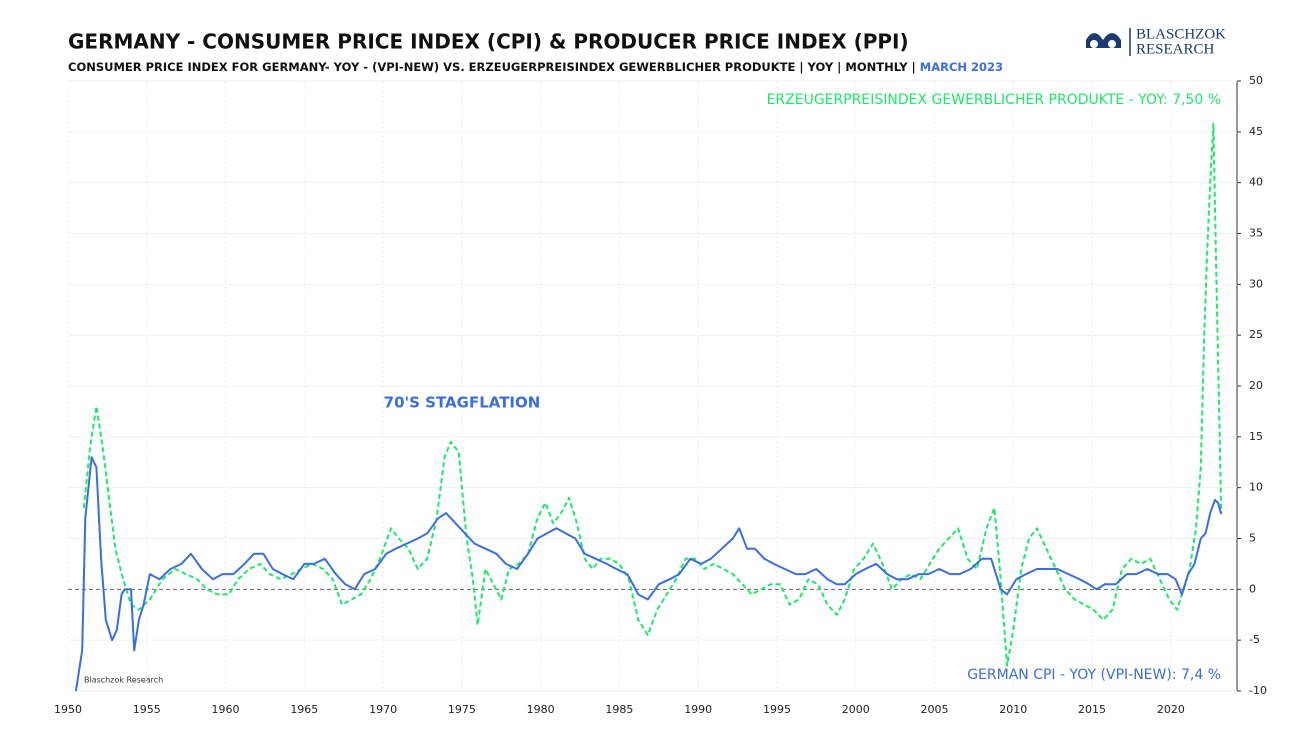 The width and height of the screenshot is (1307, 738). I want to click on logo: BLASCHZOK RESEARCH, so click(1156, 41).